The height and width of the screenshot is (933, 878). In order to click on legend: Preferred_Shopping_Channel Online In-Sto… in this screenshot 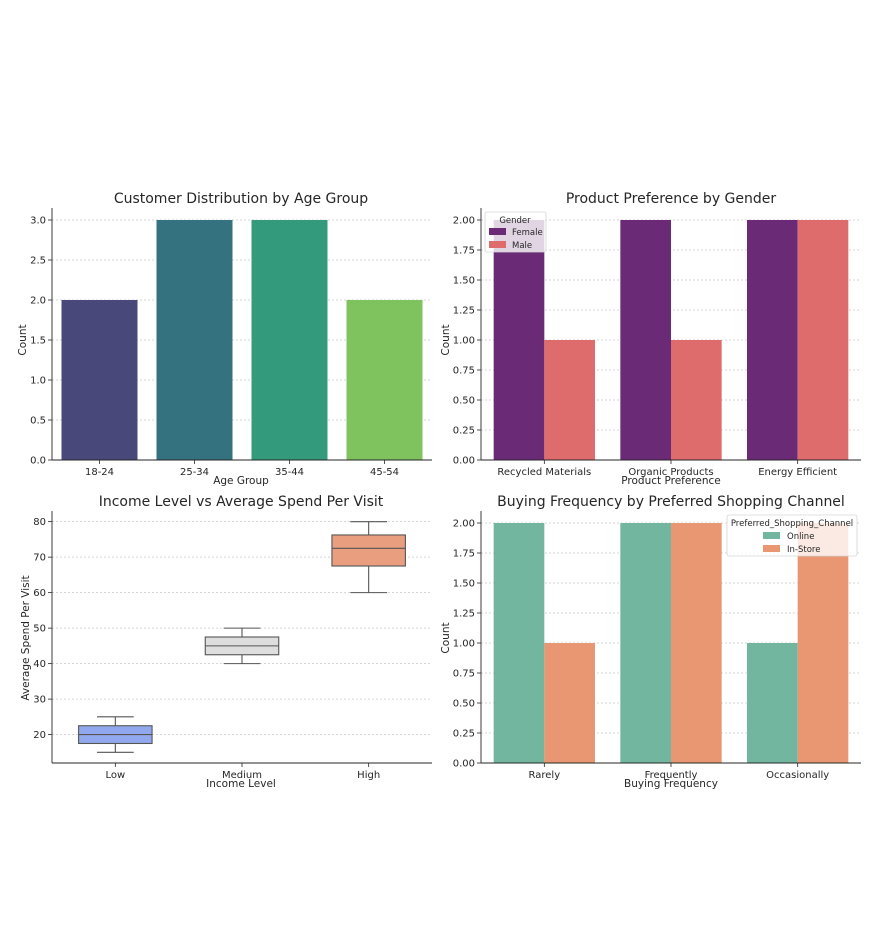, I will do `click(792, 535)`.